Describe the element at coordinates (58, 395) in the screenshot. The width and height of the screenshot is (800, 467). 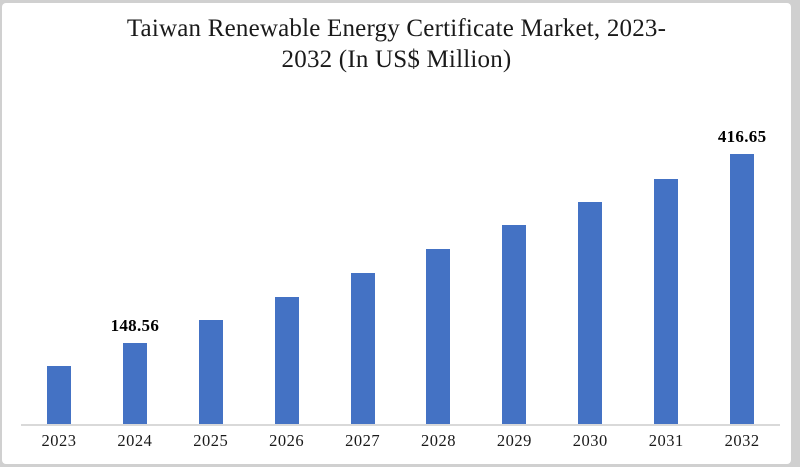
I see `bar-2023` at that location.